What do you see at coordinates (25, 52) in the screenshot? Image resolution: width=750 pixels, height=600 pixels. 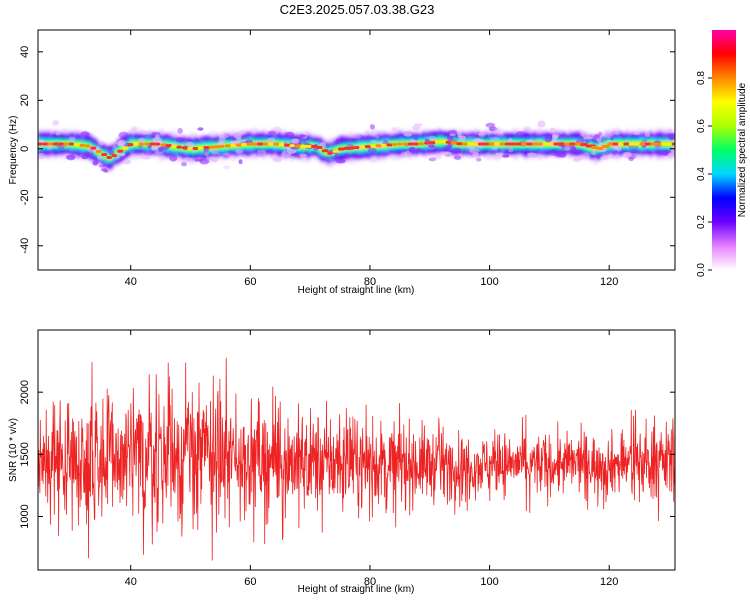 I see `spectrogram-y-tick-label: 40` at bounding box center [25, 52].